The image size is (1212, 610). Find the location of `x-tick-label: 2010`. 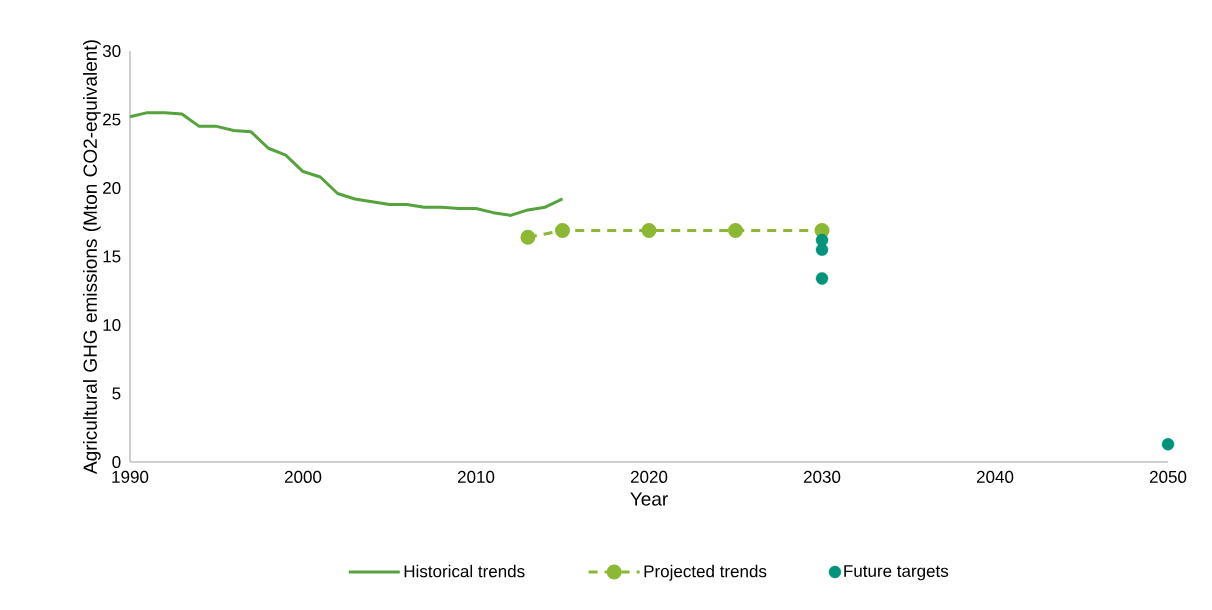

x-tick-label: 2010 is located at coordinates (476, 476).